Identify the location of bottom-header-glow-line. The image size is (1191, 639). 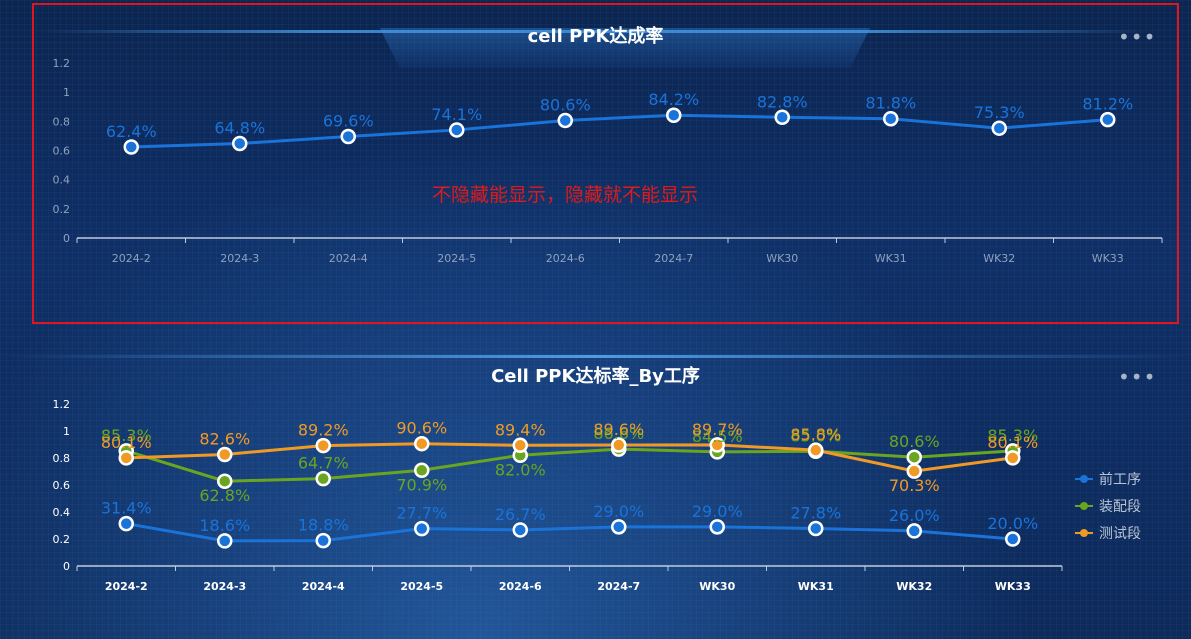
(595, 356).